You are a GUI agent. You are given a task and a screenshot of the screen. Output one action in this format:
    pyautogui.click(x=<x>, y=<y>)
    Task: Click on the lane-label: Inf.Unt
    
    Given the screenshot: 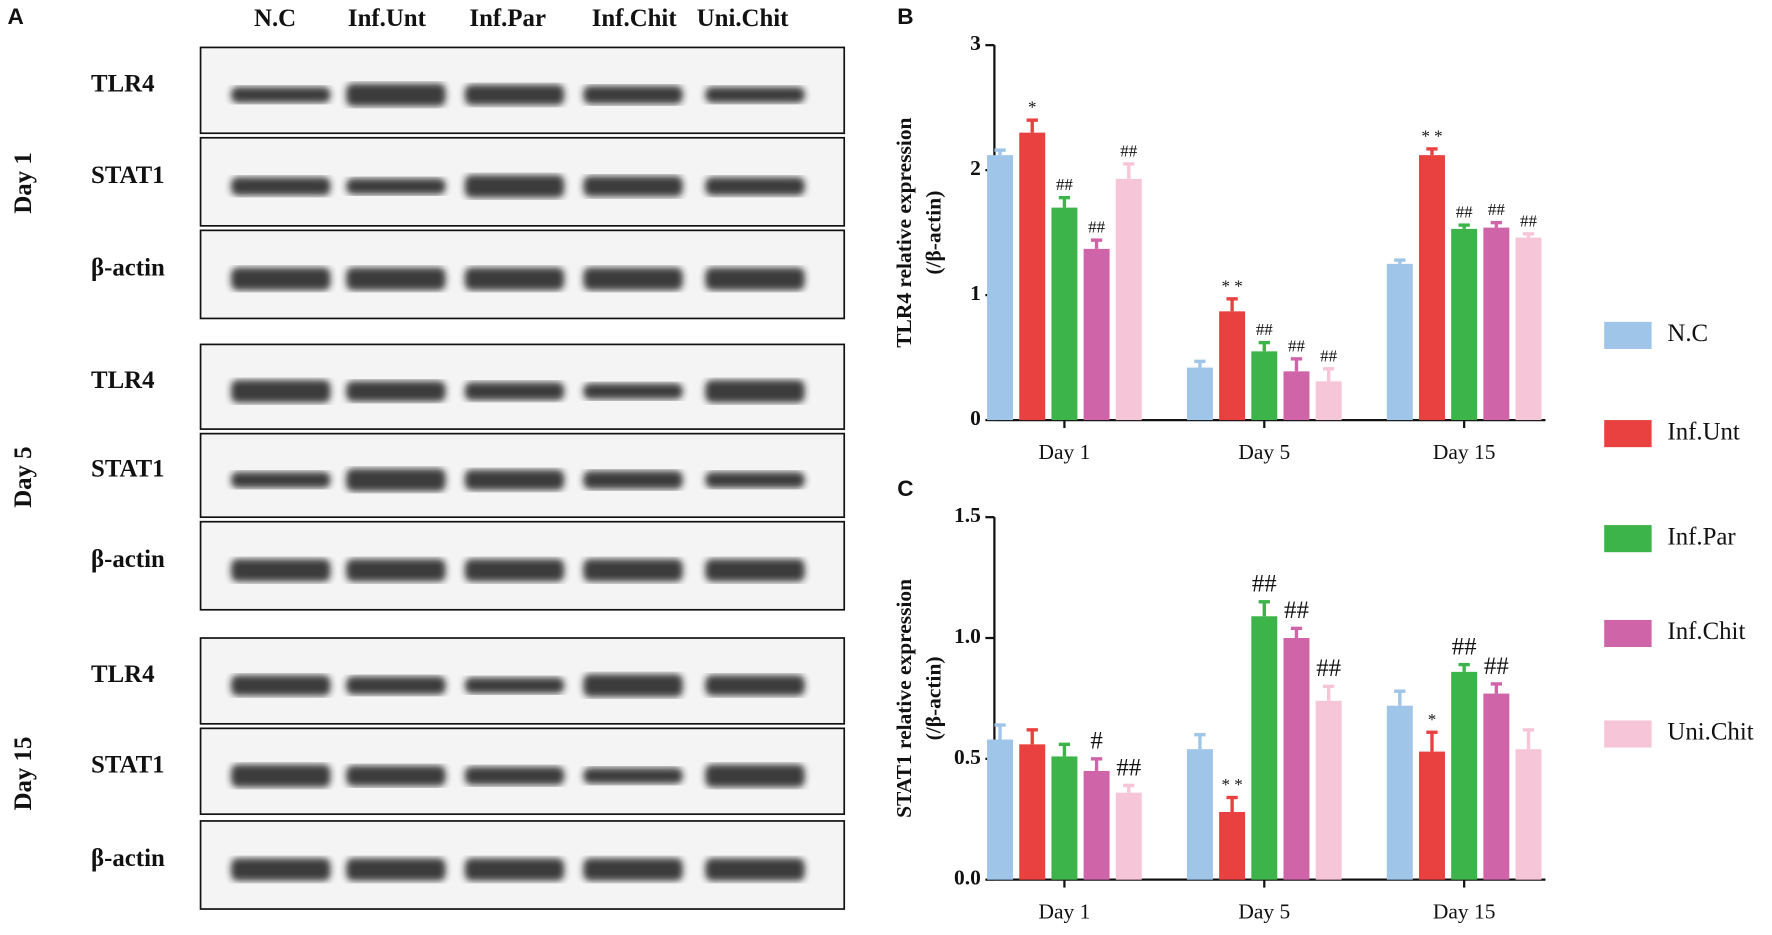 What is the action you would take?
    pyautogui.click(x=387, y=18)
    